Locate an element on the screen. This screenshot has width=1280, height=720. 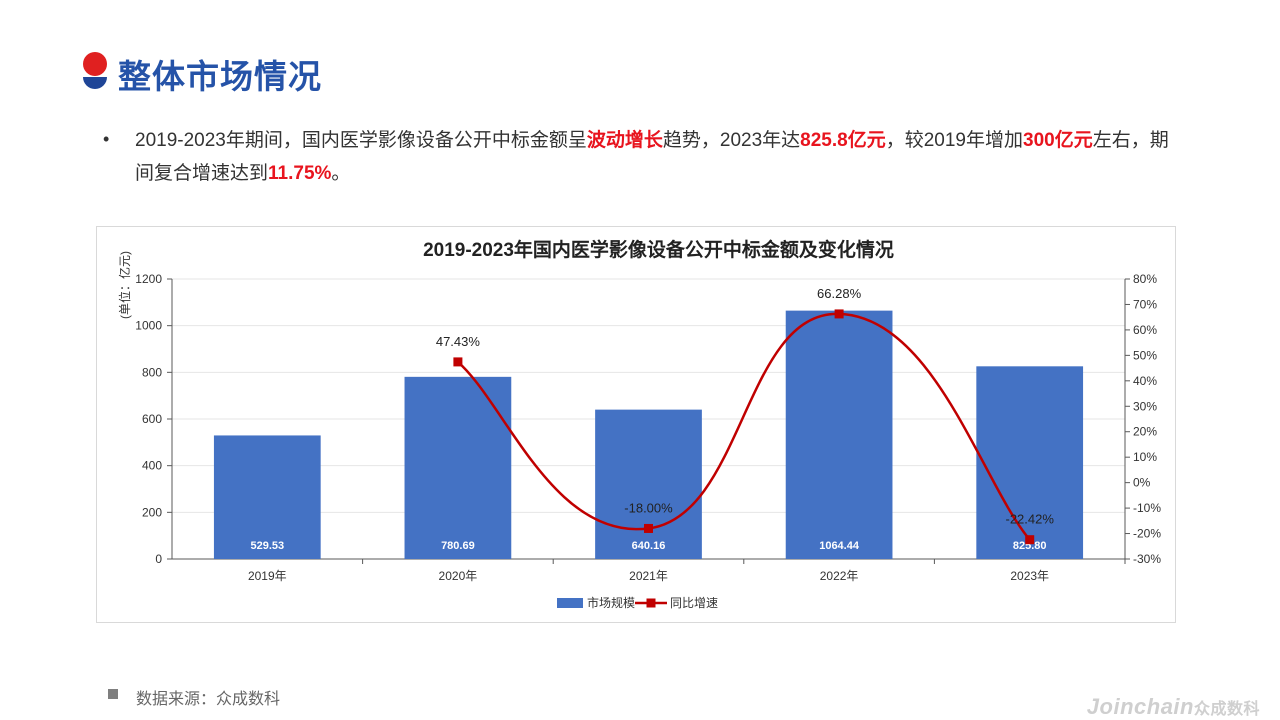
title-logo-icon is located at coordinates (95, 71).